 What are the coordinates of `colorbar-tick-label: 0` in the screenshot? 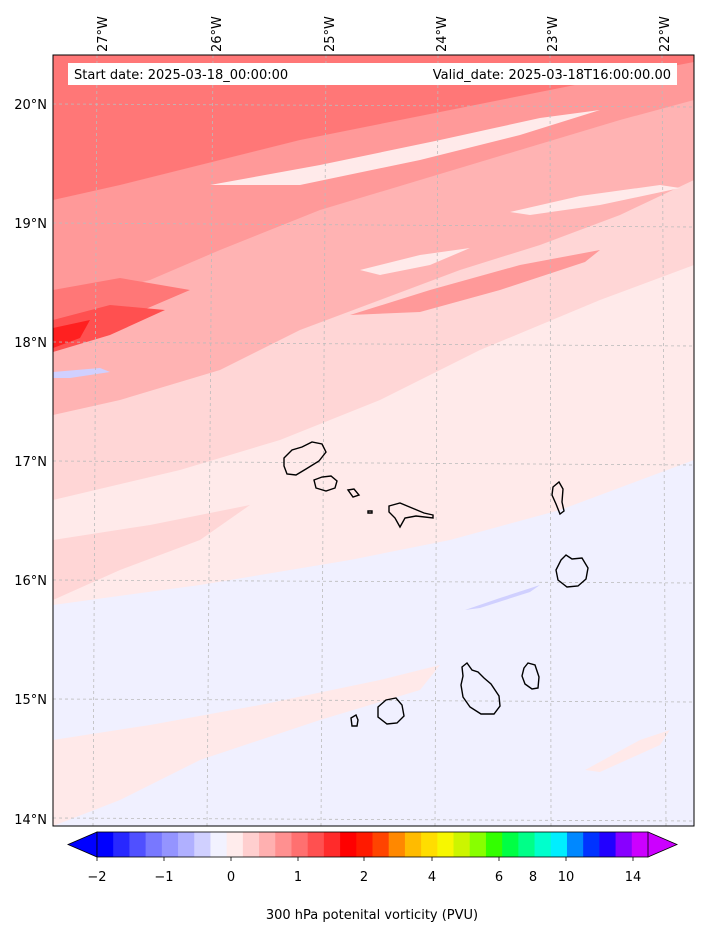 It's located at (231, 877).